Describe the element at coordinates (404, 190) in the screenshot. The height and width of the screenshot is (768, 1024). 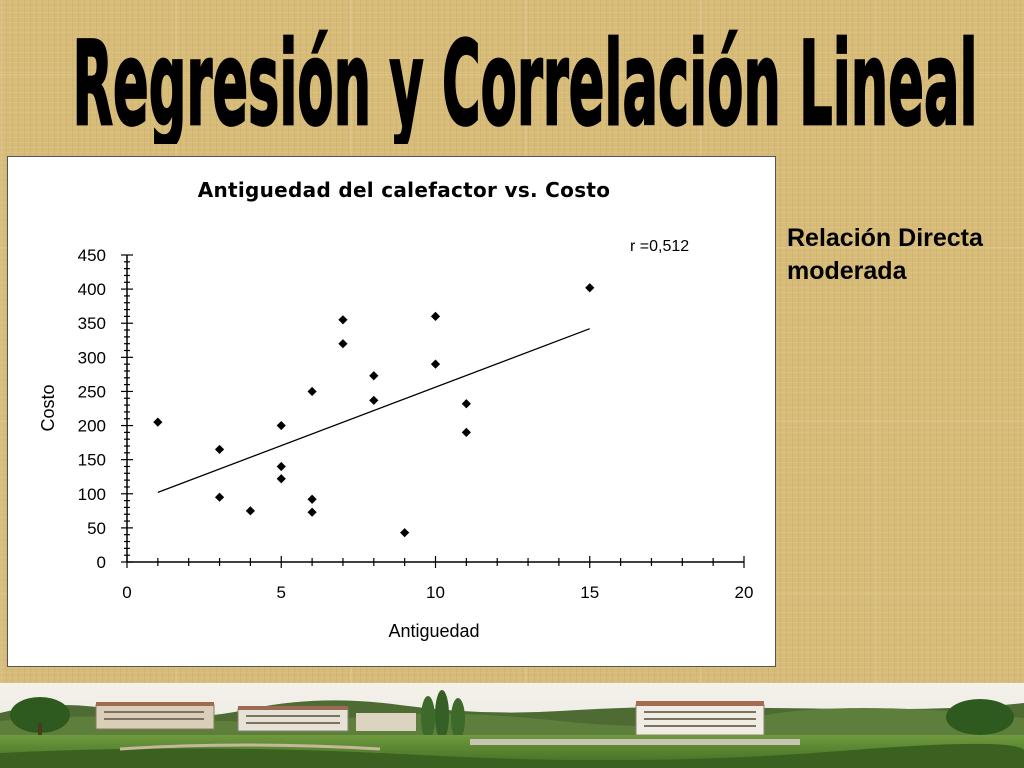
I see `chart-title: Antiguedad del calefactor vs. Costo` at that location.